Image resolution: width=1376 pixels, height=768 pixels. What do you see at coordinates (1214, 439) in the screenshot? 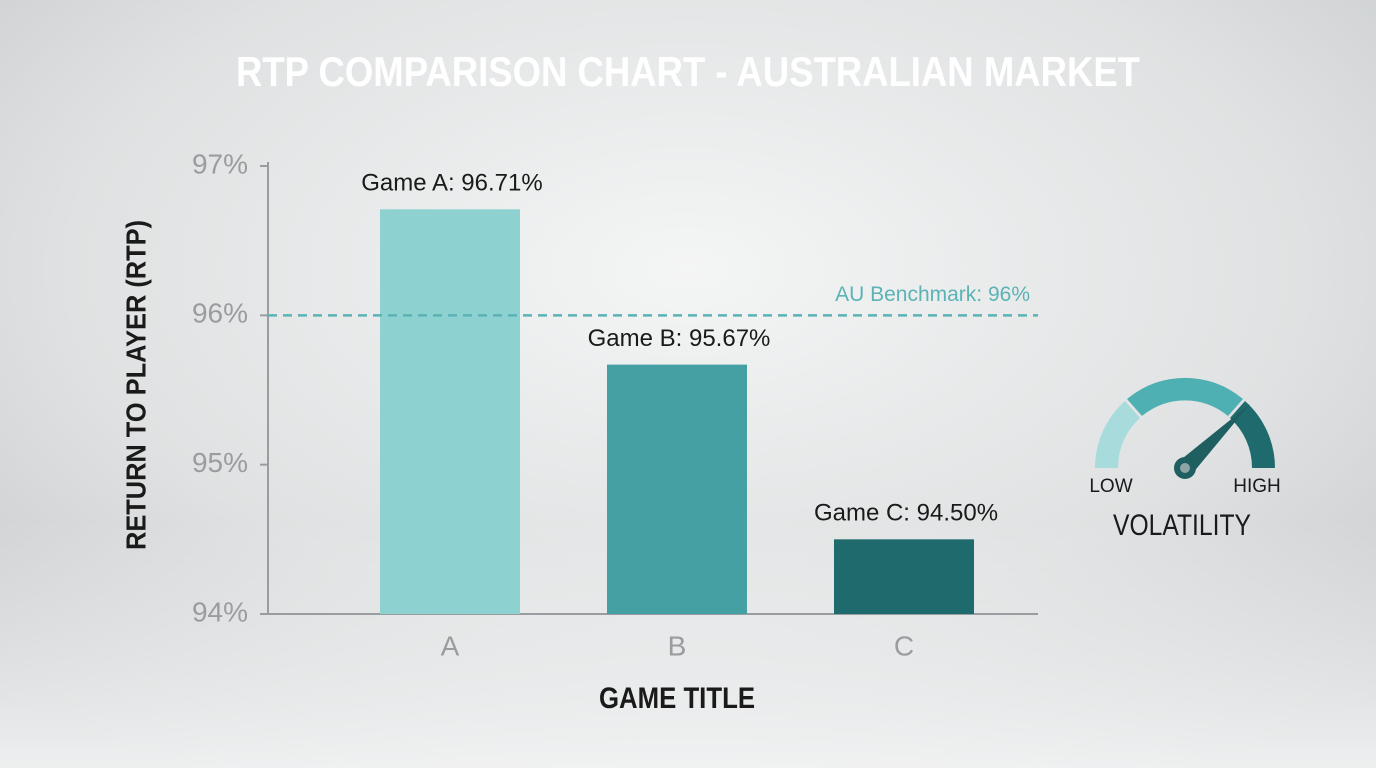
I see `gauge-needle` at bounding box center [1214, 439].